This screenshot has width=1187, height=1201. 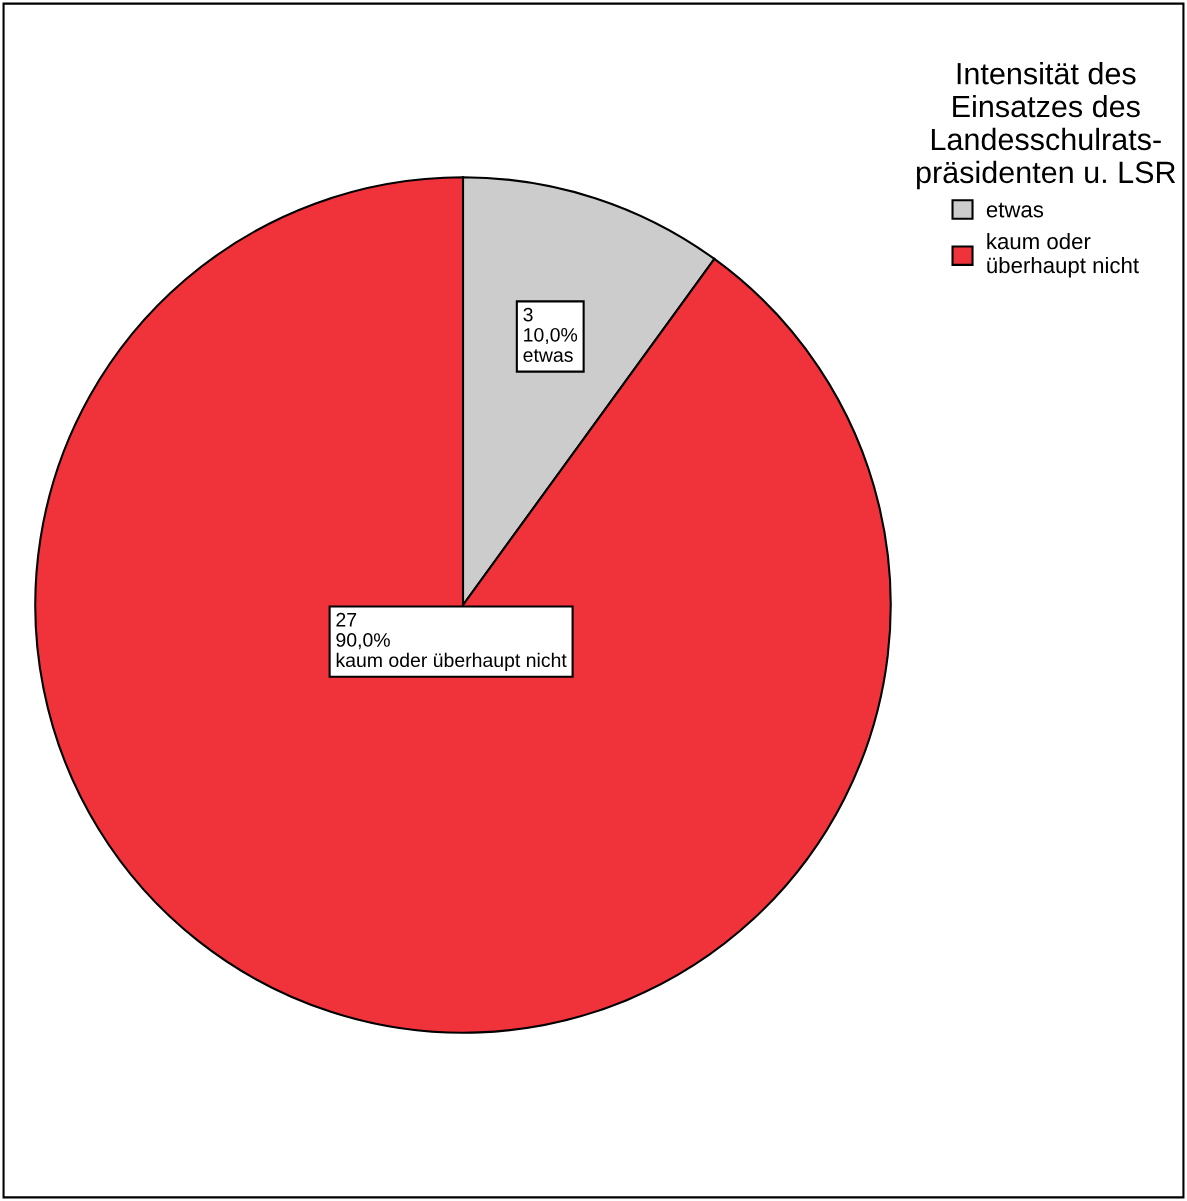 What do you see at coordinates (1046, 126) in the screenshot?
I see `legend-title: Intensität des Einsatzes des Landesschulrats- präsidenten u. LSR` at bounding box center [1046, 126].